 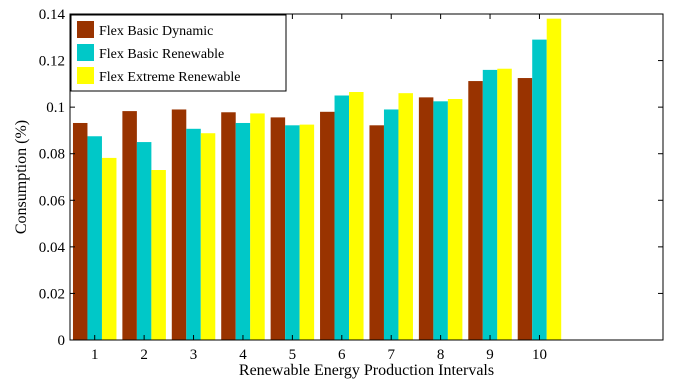 What do you see at coordinates (52, 201) in the screenshot?
I see `y-tick-label: 0.06` at bounding box center [52, 201].